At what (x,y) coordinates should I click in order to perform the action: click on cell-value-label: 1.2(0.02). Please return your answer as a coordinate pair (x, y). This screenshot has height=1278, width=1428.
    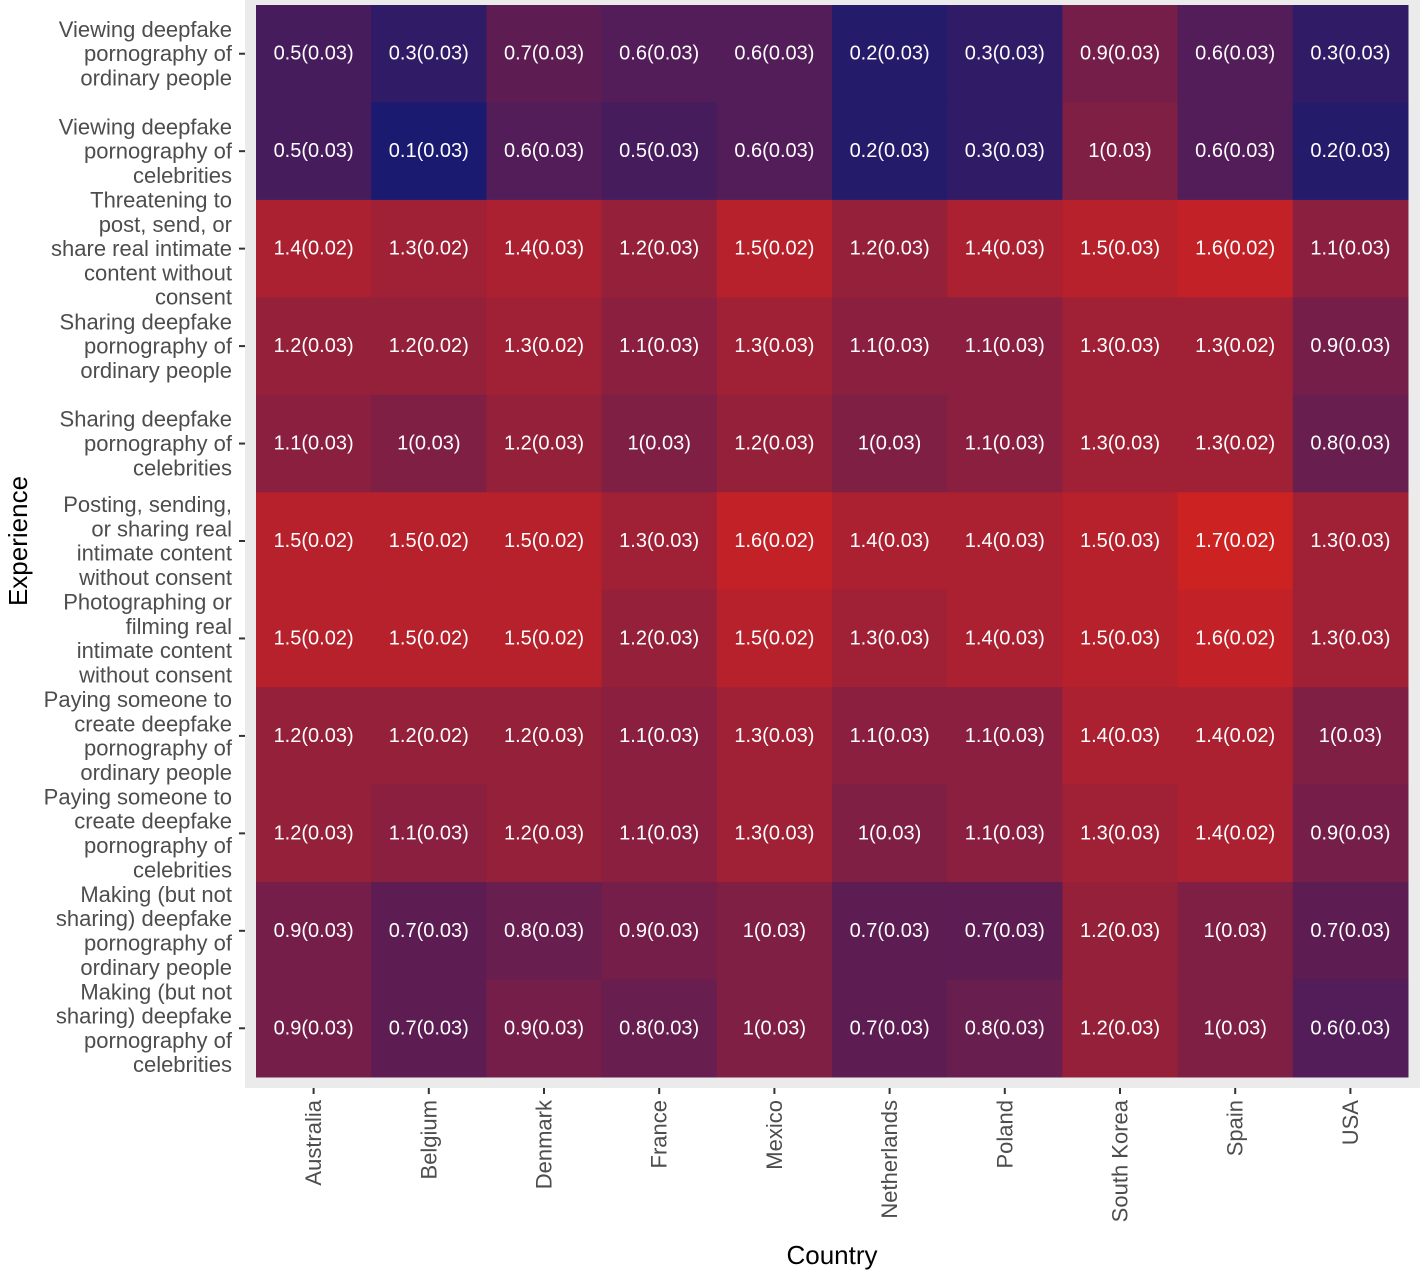
    Looking at the image, I should click on (429, 346).